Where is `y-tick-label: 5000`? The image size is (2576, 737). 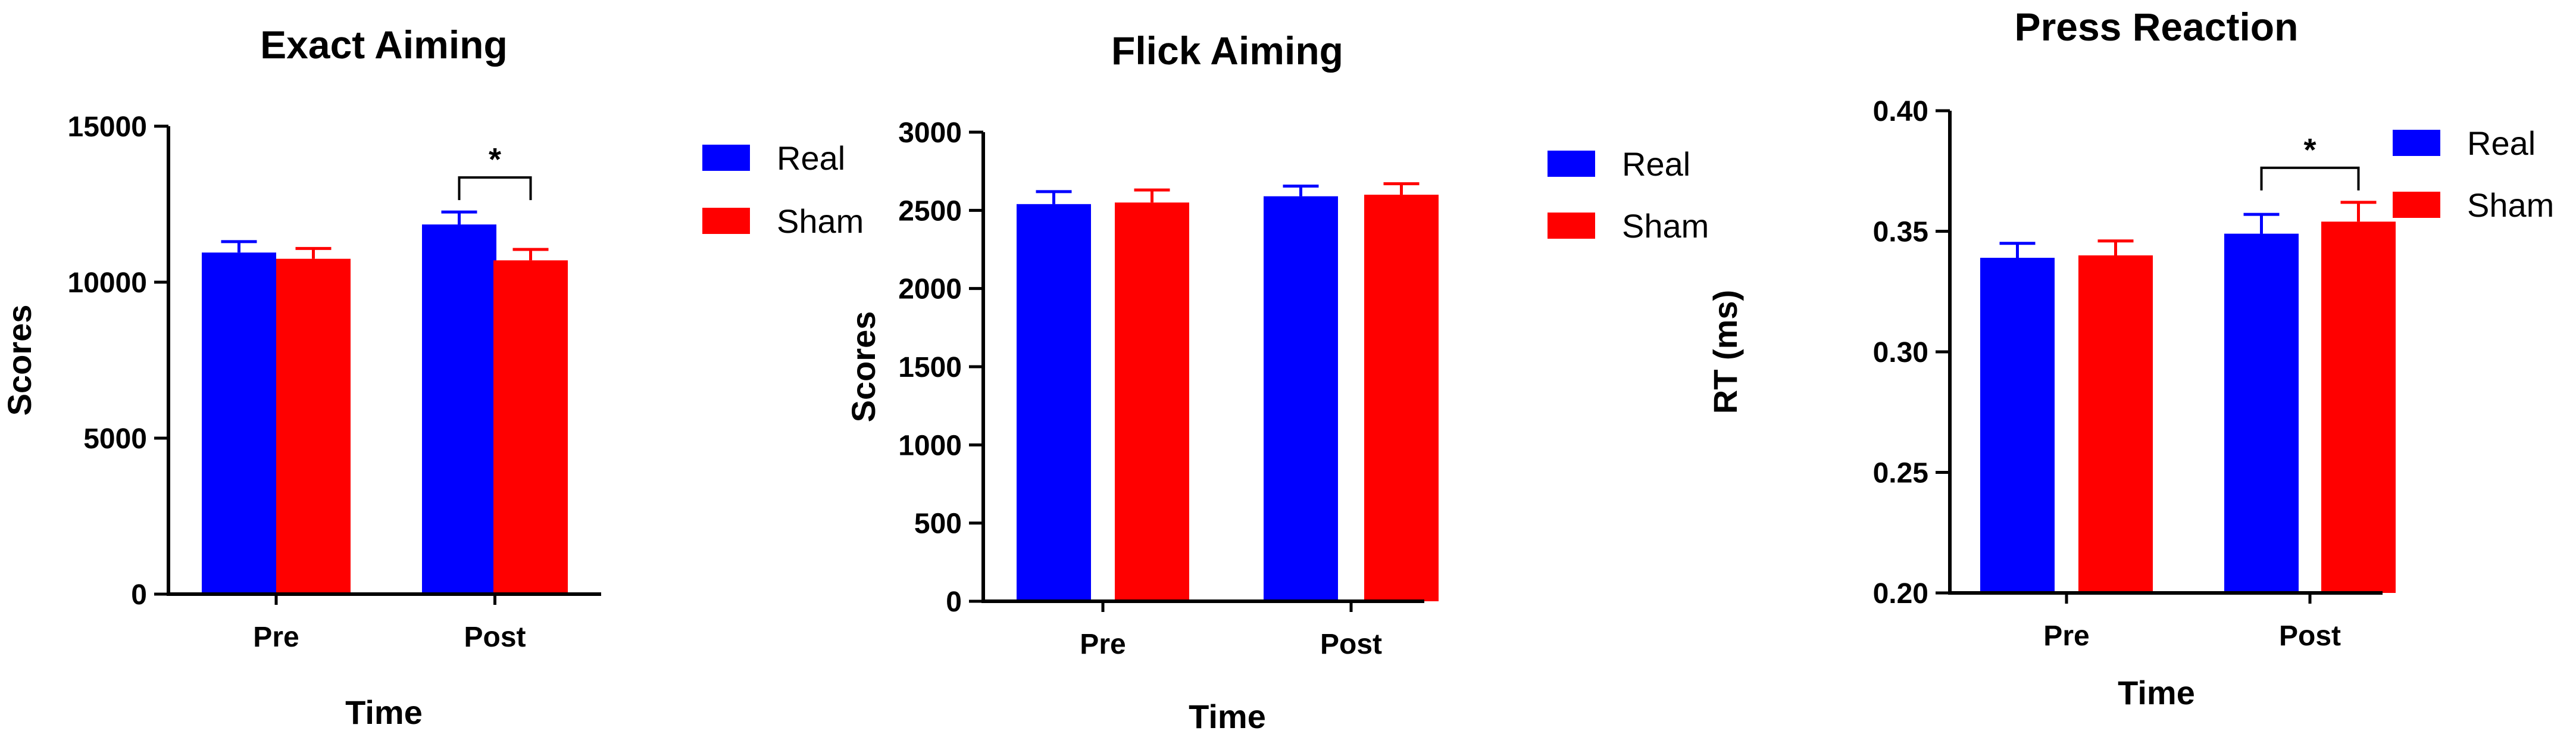 y-tick-label: 5000 is located at coordinates (115, 439).